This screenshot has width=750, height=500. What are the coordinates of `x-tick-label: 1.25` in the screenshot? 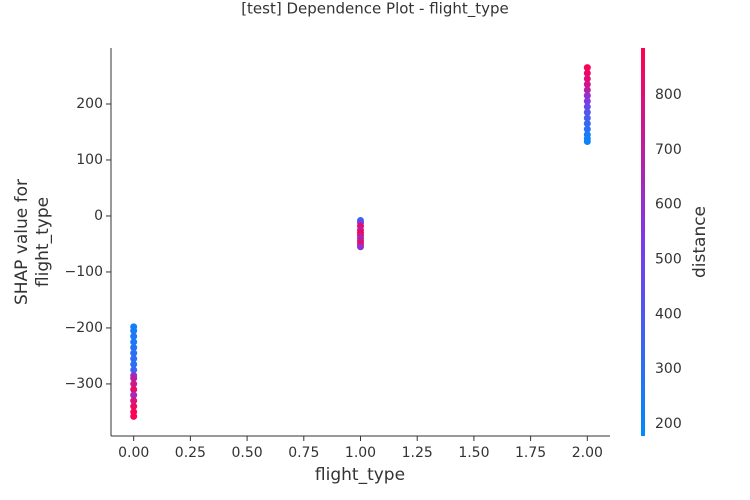 It's located at (417, 453).